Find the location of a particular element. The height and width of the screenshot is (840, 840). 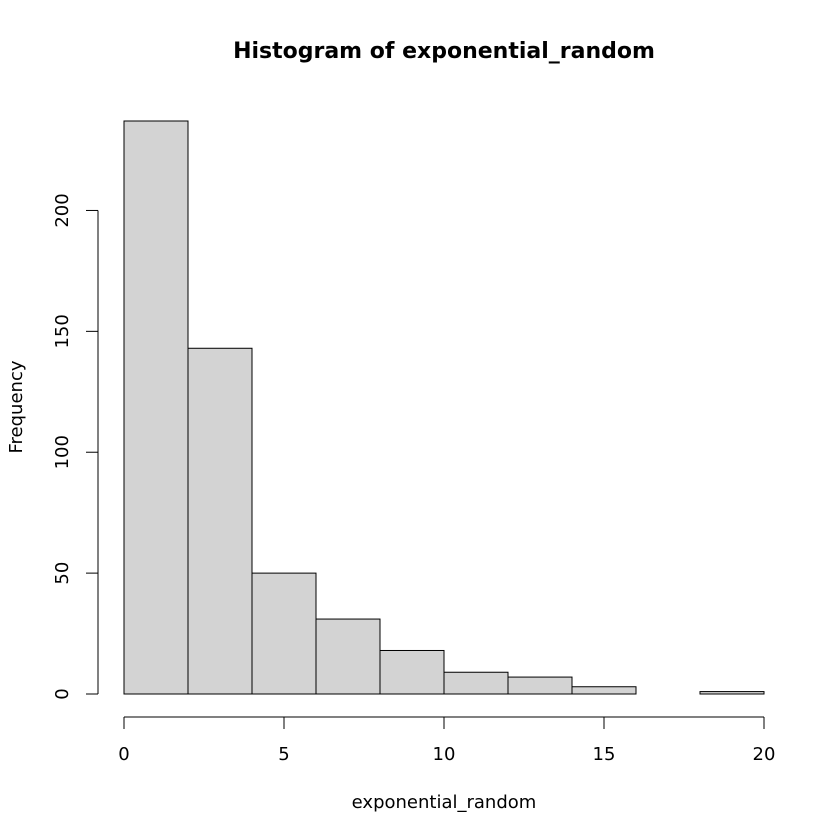

y-axis-label: Frequency is located at coordinates (16, 406).